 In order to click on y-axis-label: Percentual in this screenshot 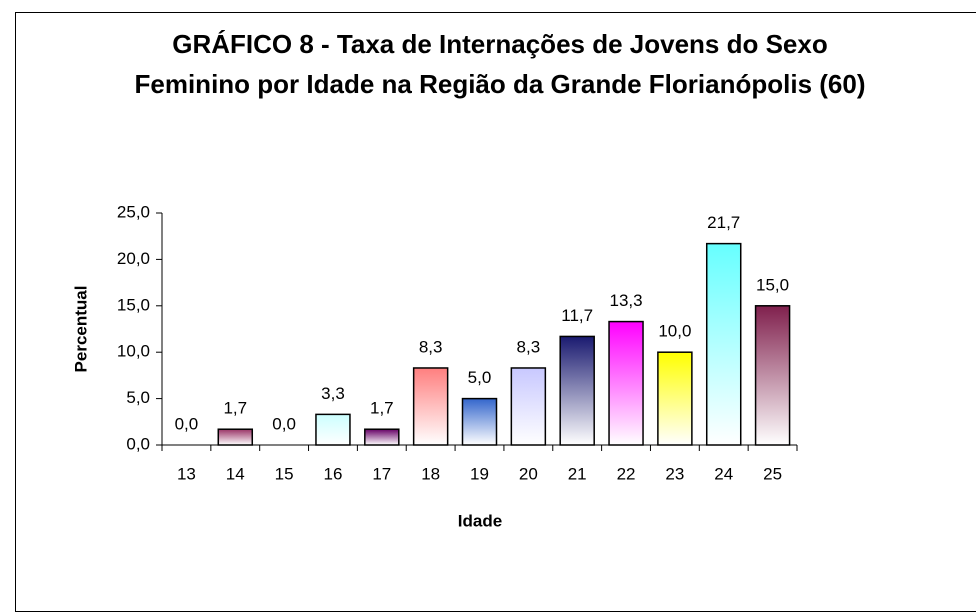, I will do `click(80, 329)`.